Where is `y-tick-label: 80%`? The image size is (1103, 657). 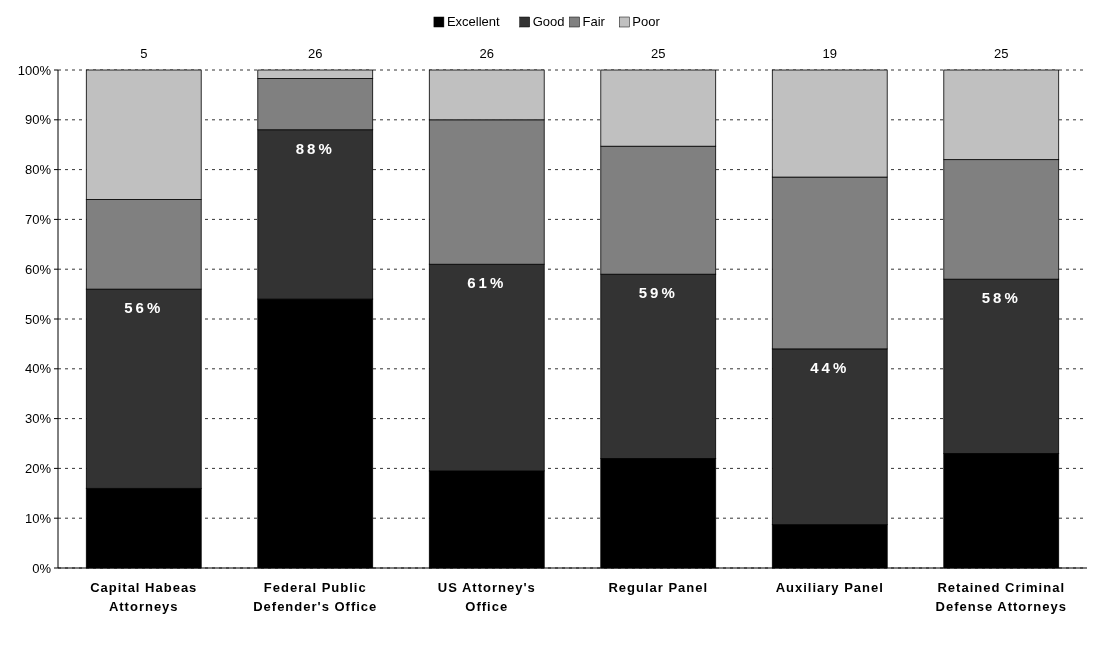
y-tick-label: 80% is located at coordinates (38, 170).